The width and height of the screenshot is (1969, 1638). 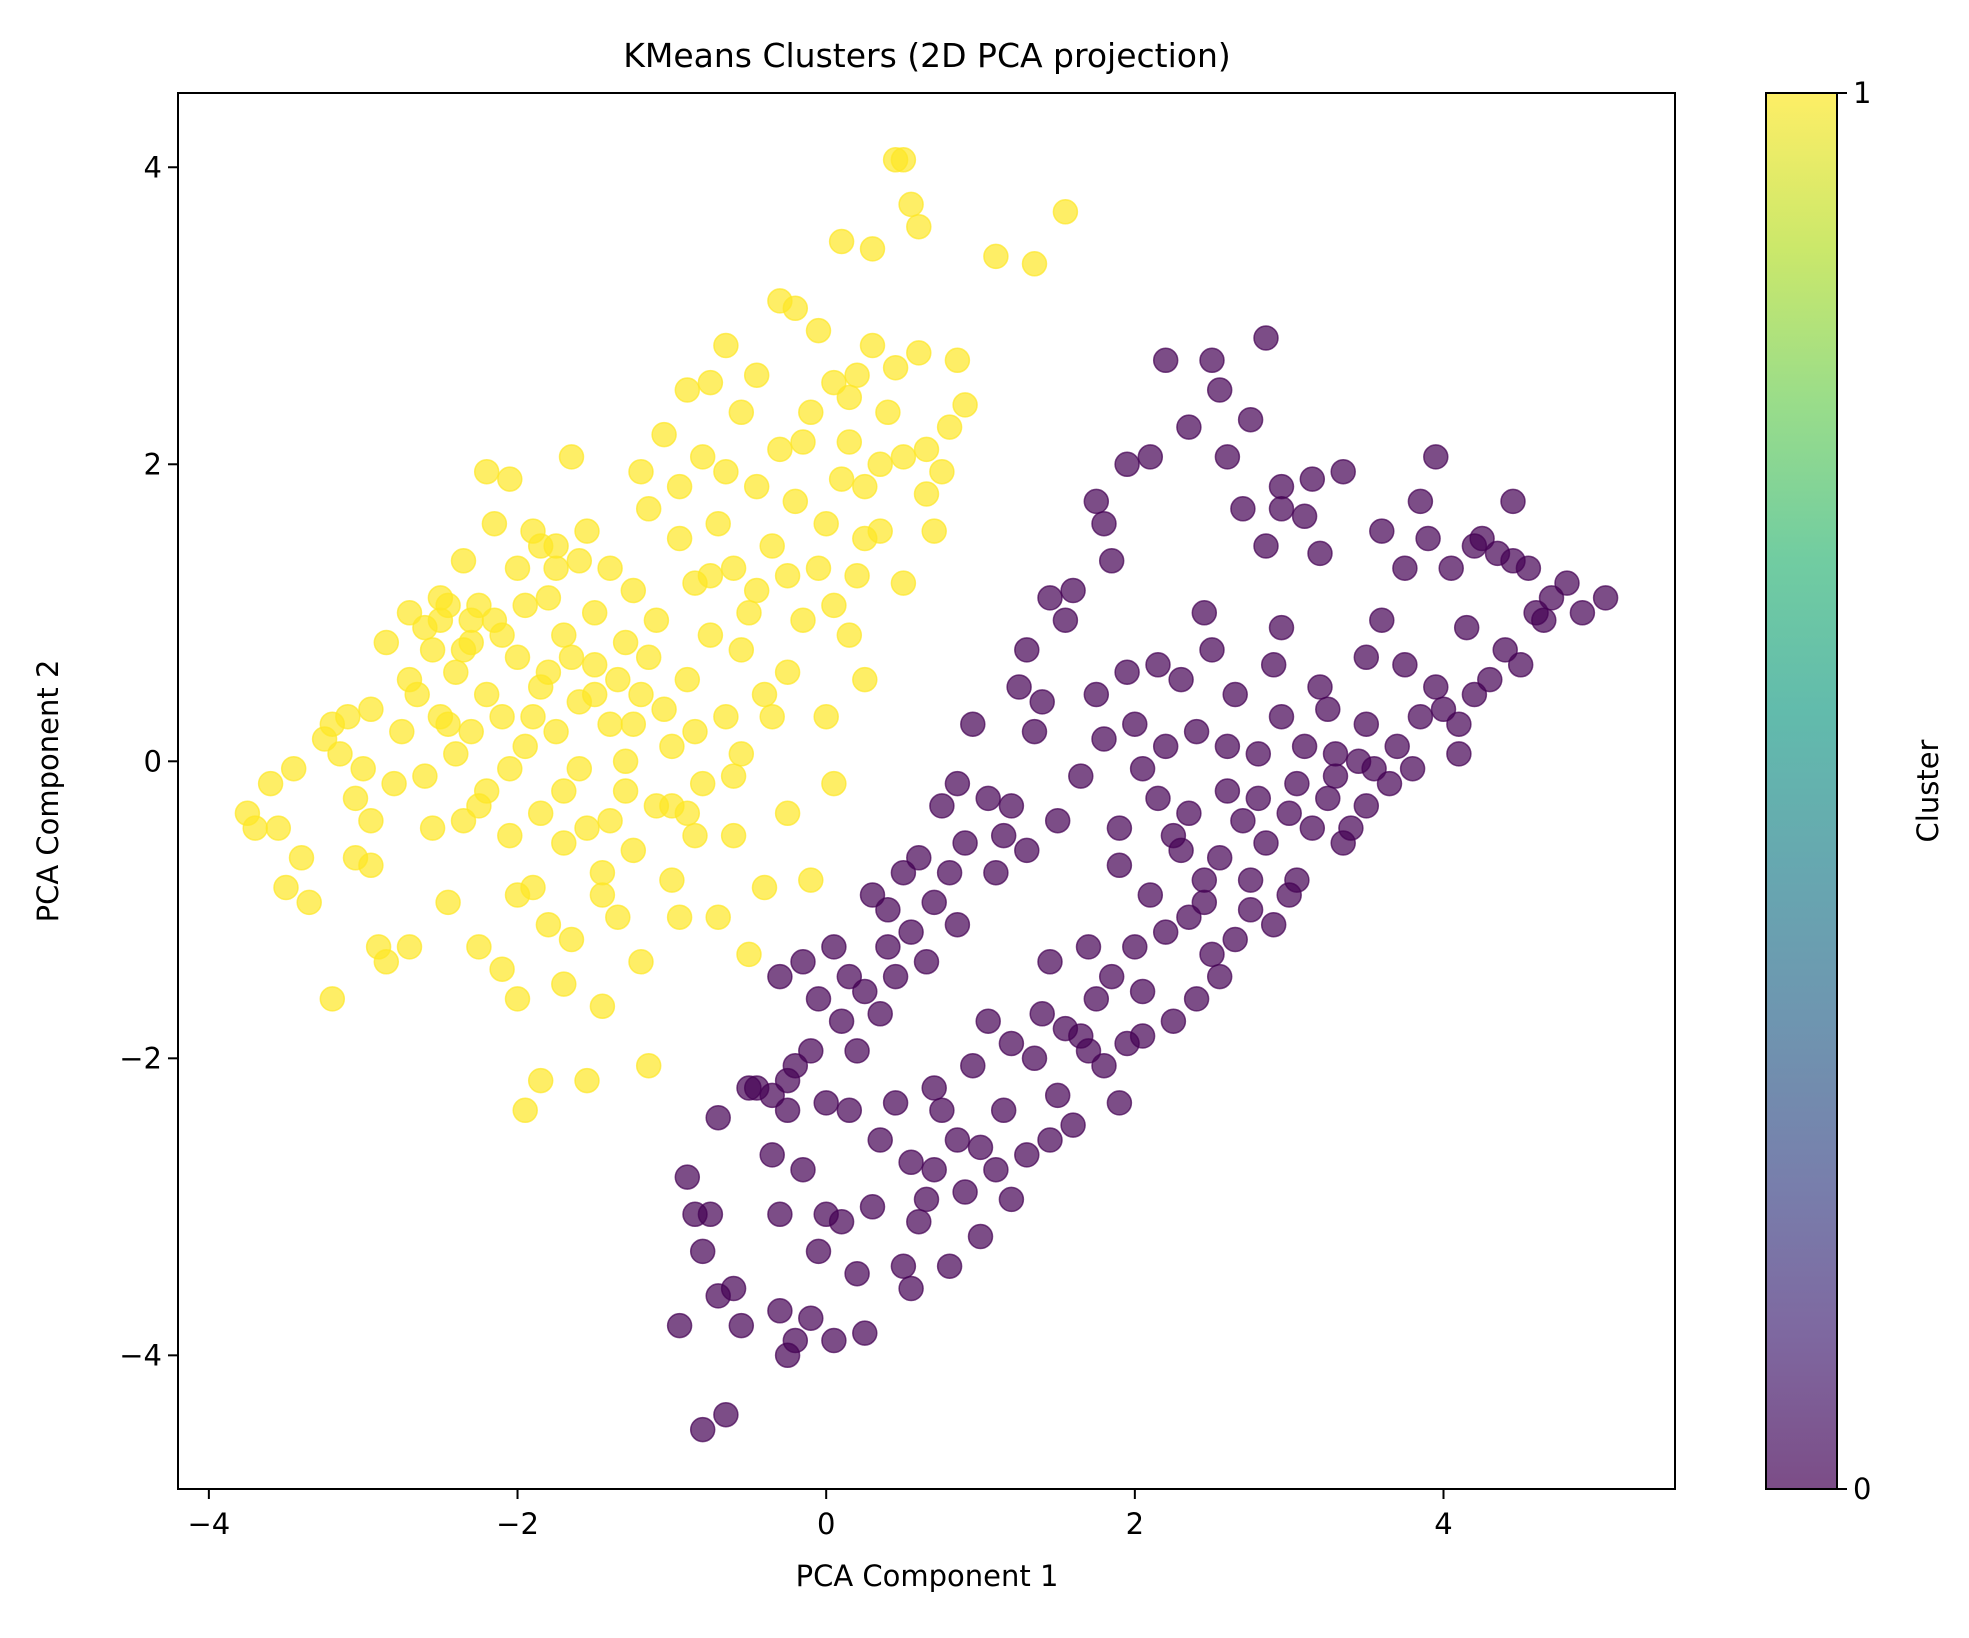 What do you see at coordinates (927, 55) in the screenshot?
I see `chart-title: KMeans Clusters (2D PCA projection)` at bounding box center [927, 55].